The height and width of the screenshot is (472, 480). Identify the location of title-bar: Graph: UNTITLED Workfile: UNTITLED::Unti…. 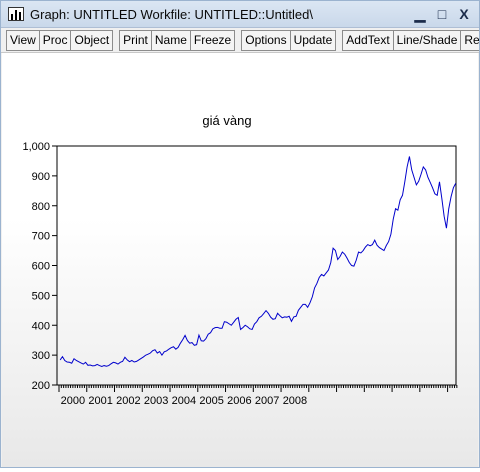
(240, 14).